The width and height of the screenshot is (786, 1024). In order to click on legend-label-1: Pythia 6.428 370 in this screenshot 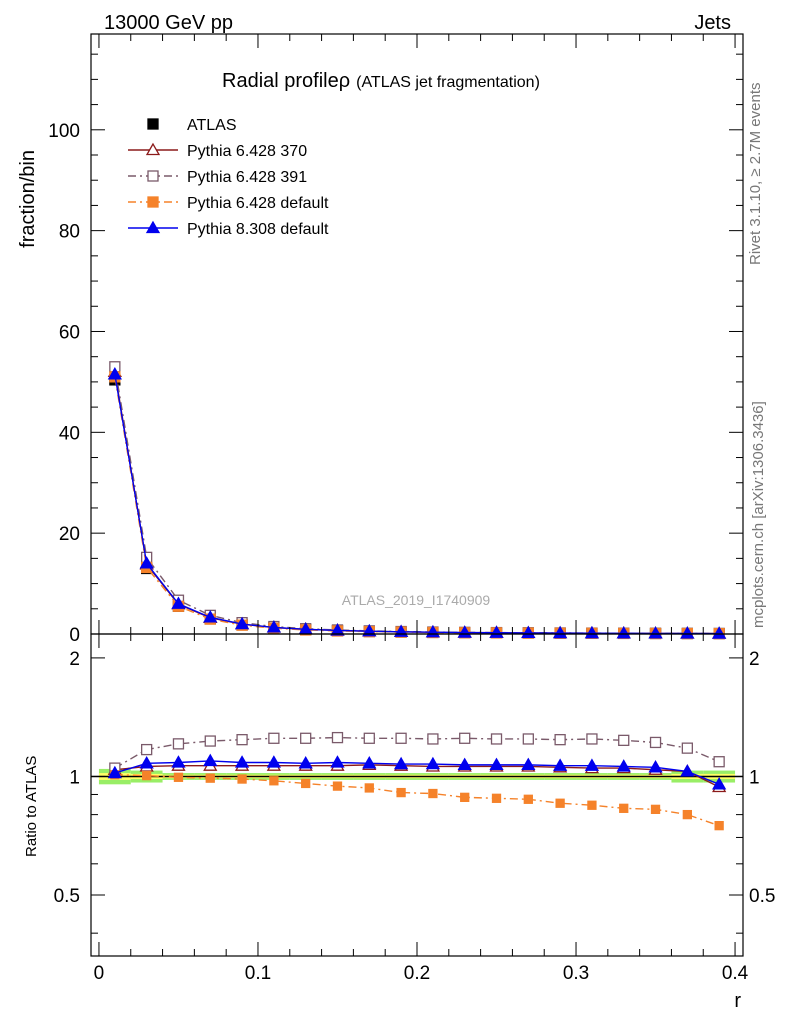, I will do `click(247, 151)`.